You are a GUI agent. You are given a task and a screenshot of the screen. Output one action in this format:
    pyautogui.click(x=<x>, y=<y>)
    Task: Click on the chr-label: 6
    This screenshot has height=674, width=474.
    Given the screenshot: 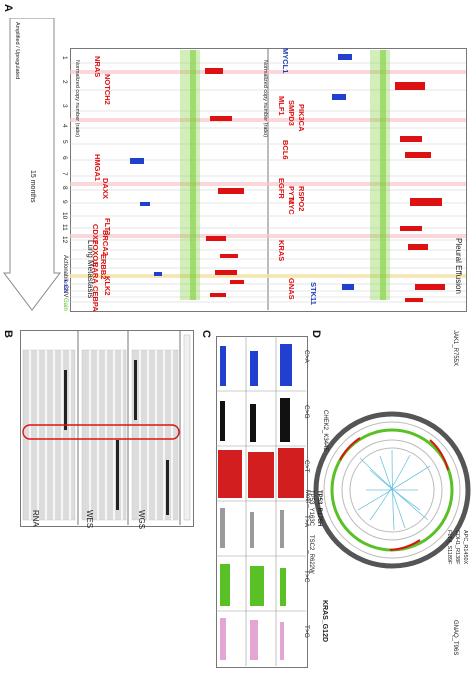 What is the action you would take?
    pyautogui.click(x=64, y=158)
    